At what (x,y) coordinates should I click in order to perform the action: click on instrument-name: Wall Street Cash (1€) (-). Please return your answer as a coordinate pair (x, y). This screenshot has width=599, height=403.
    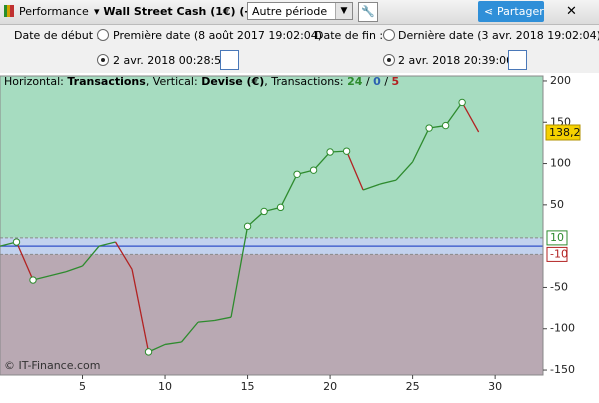
    Looking at the image, I should click on (179, 11).